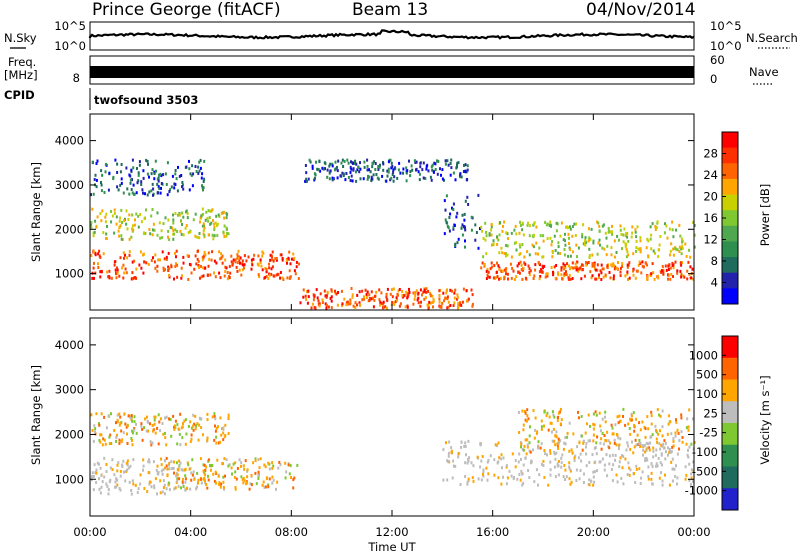 This screenshot has height=554, width=800. I want to click on velocity-colorbar-tick-label: 100, so click(707, 394).